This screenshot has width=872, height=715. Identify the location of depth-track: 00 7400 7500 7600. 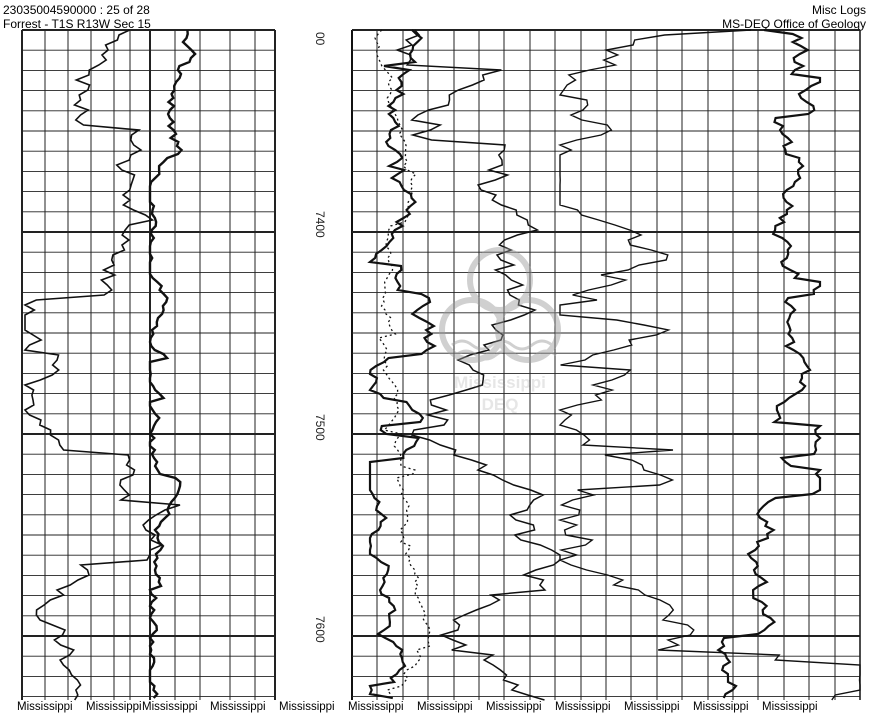
(320, 337).